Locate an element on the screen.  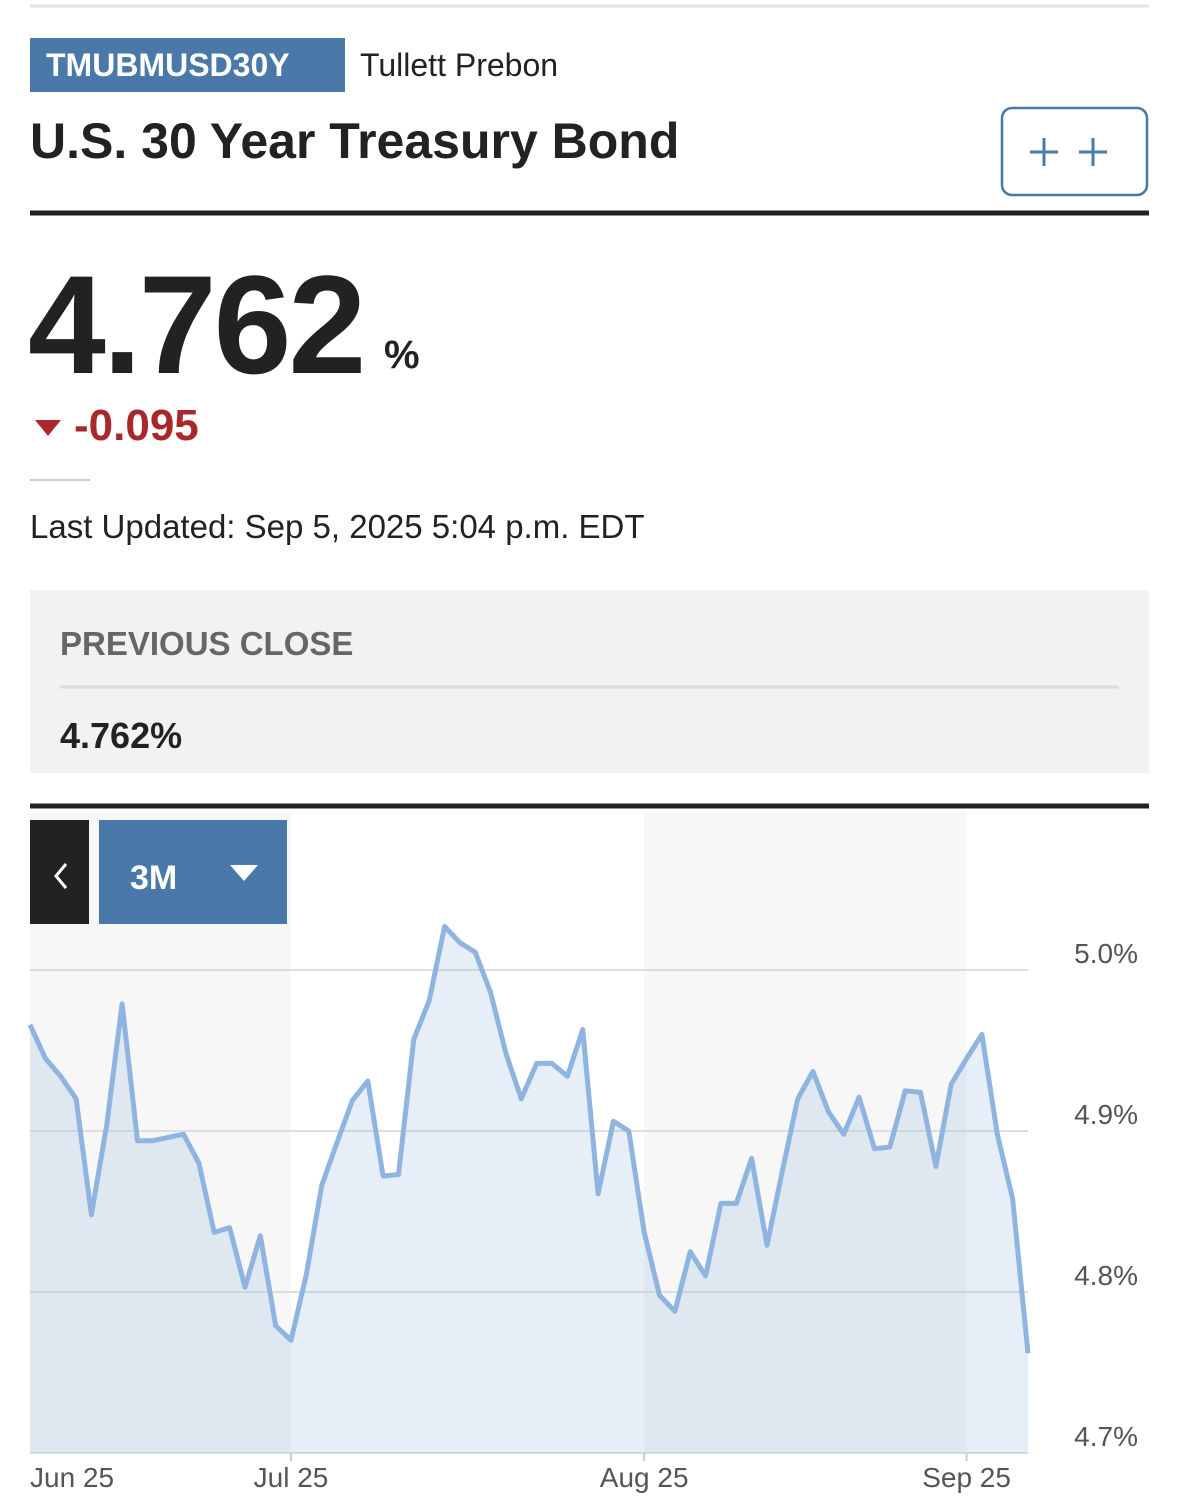
chart-controls: 3M is located at coordinates (158, 872).